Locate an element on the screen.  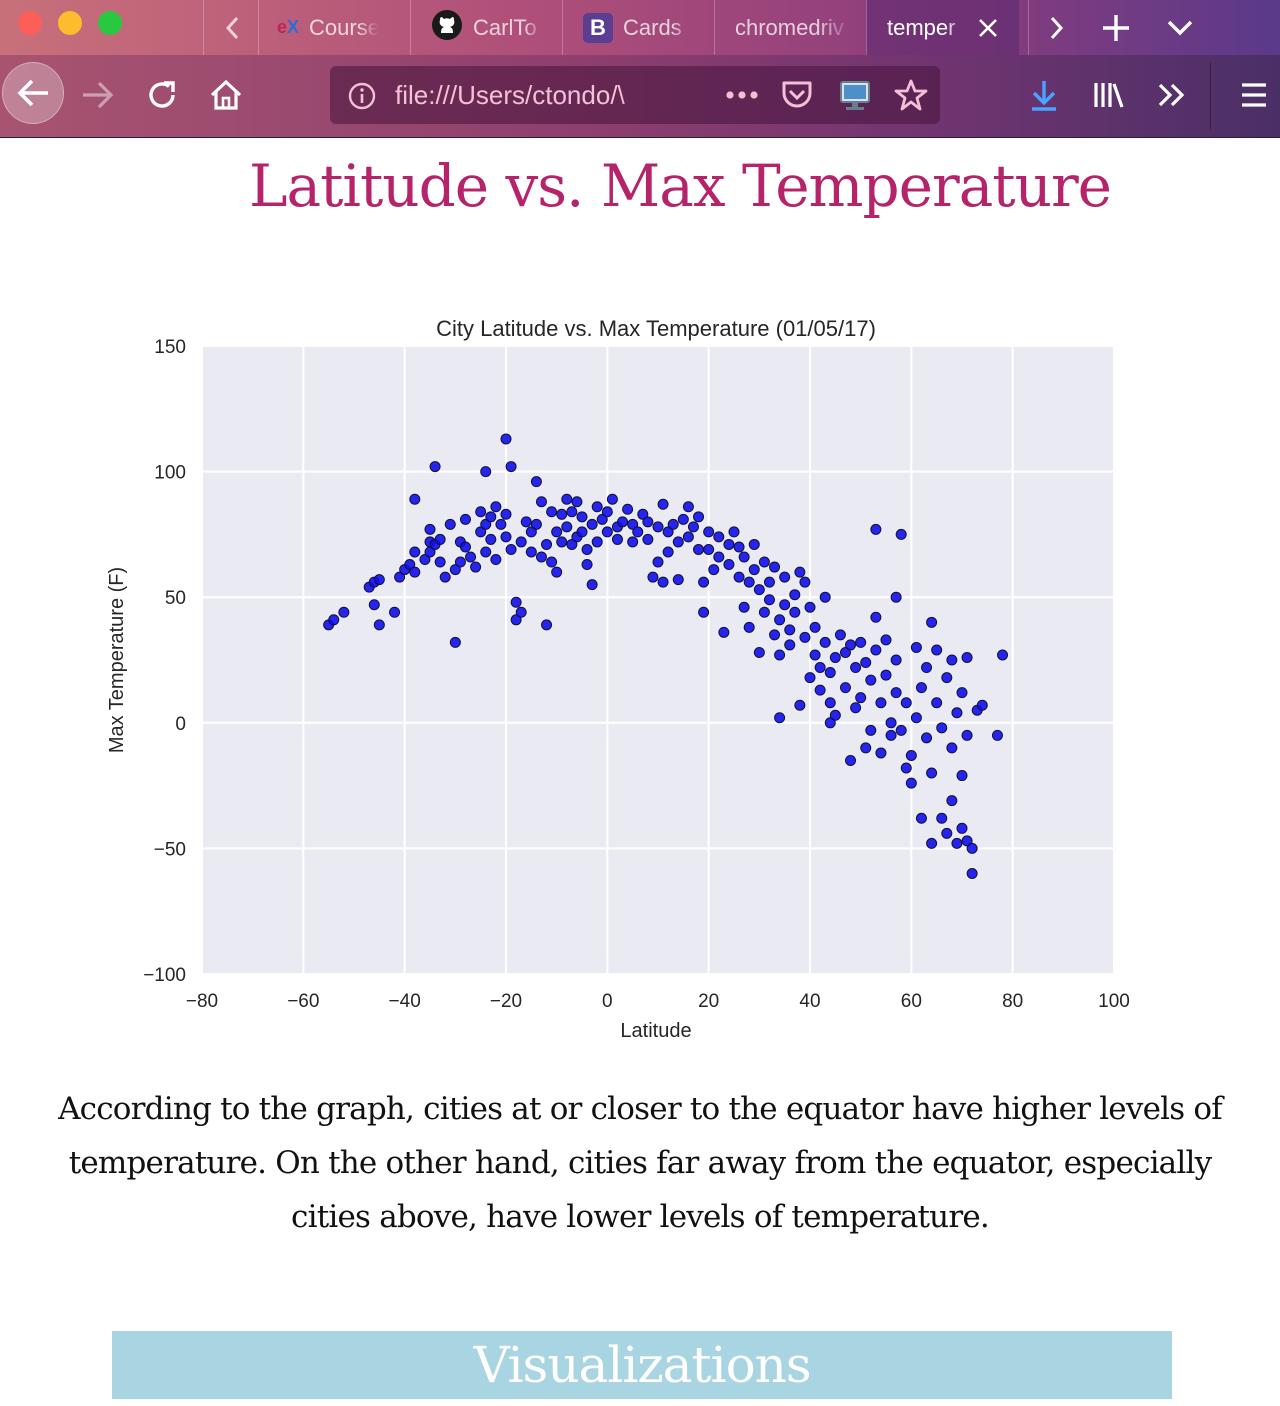
tab-chromedriver: chromedriv is located at coordinates (790, 27).